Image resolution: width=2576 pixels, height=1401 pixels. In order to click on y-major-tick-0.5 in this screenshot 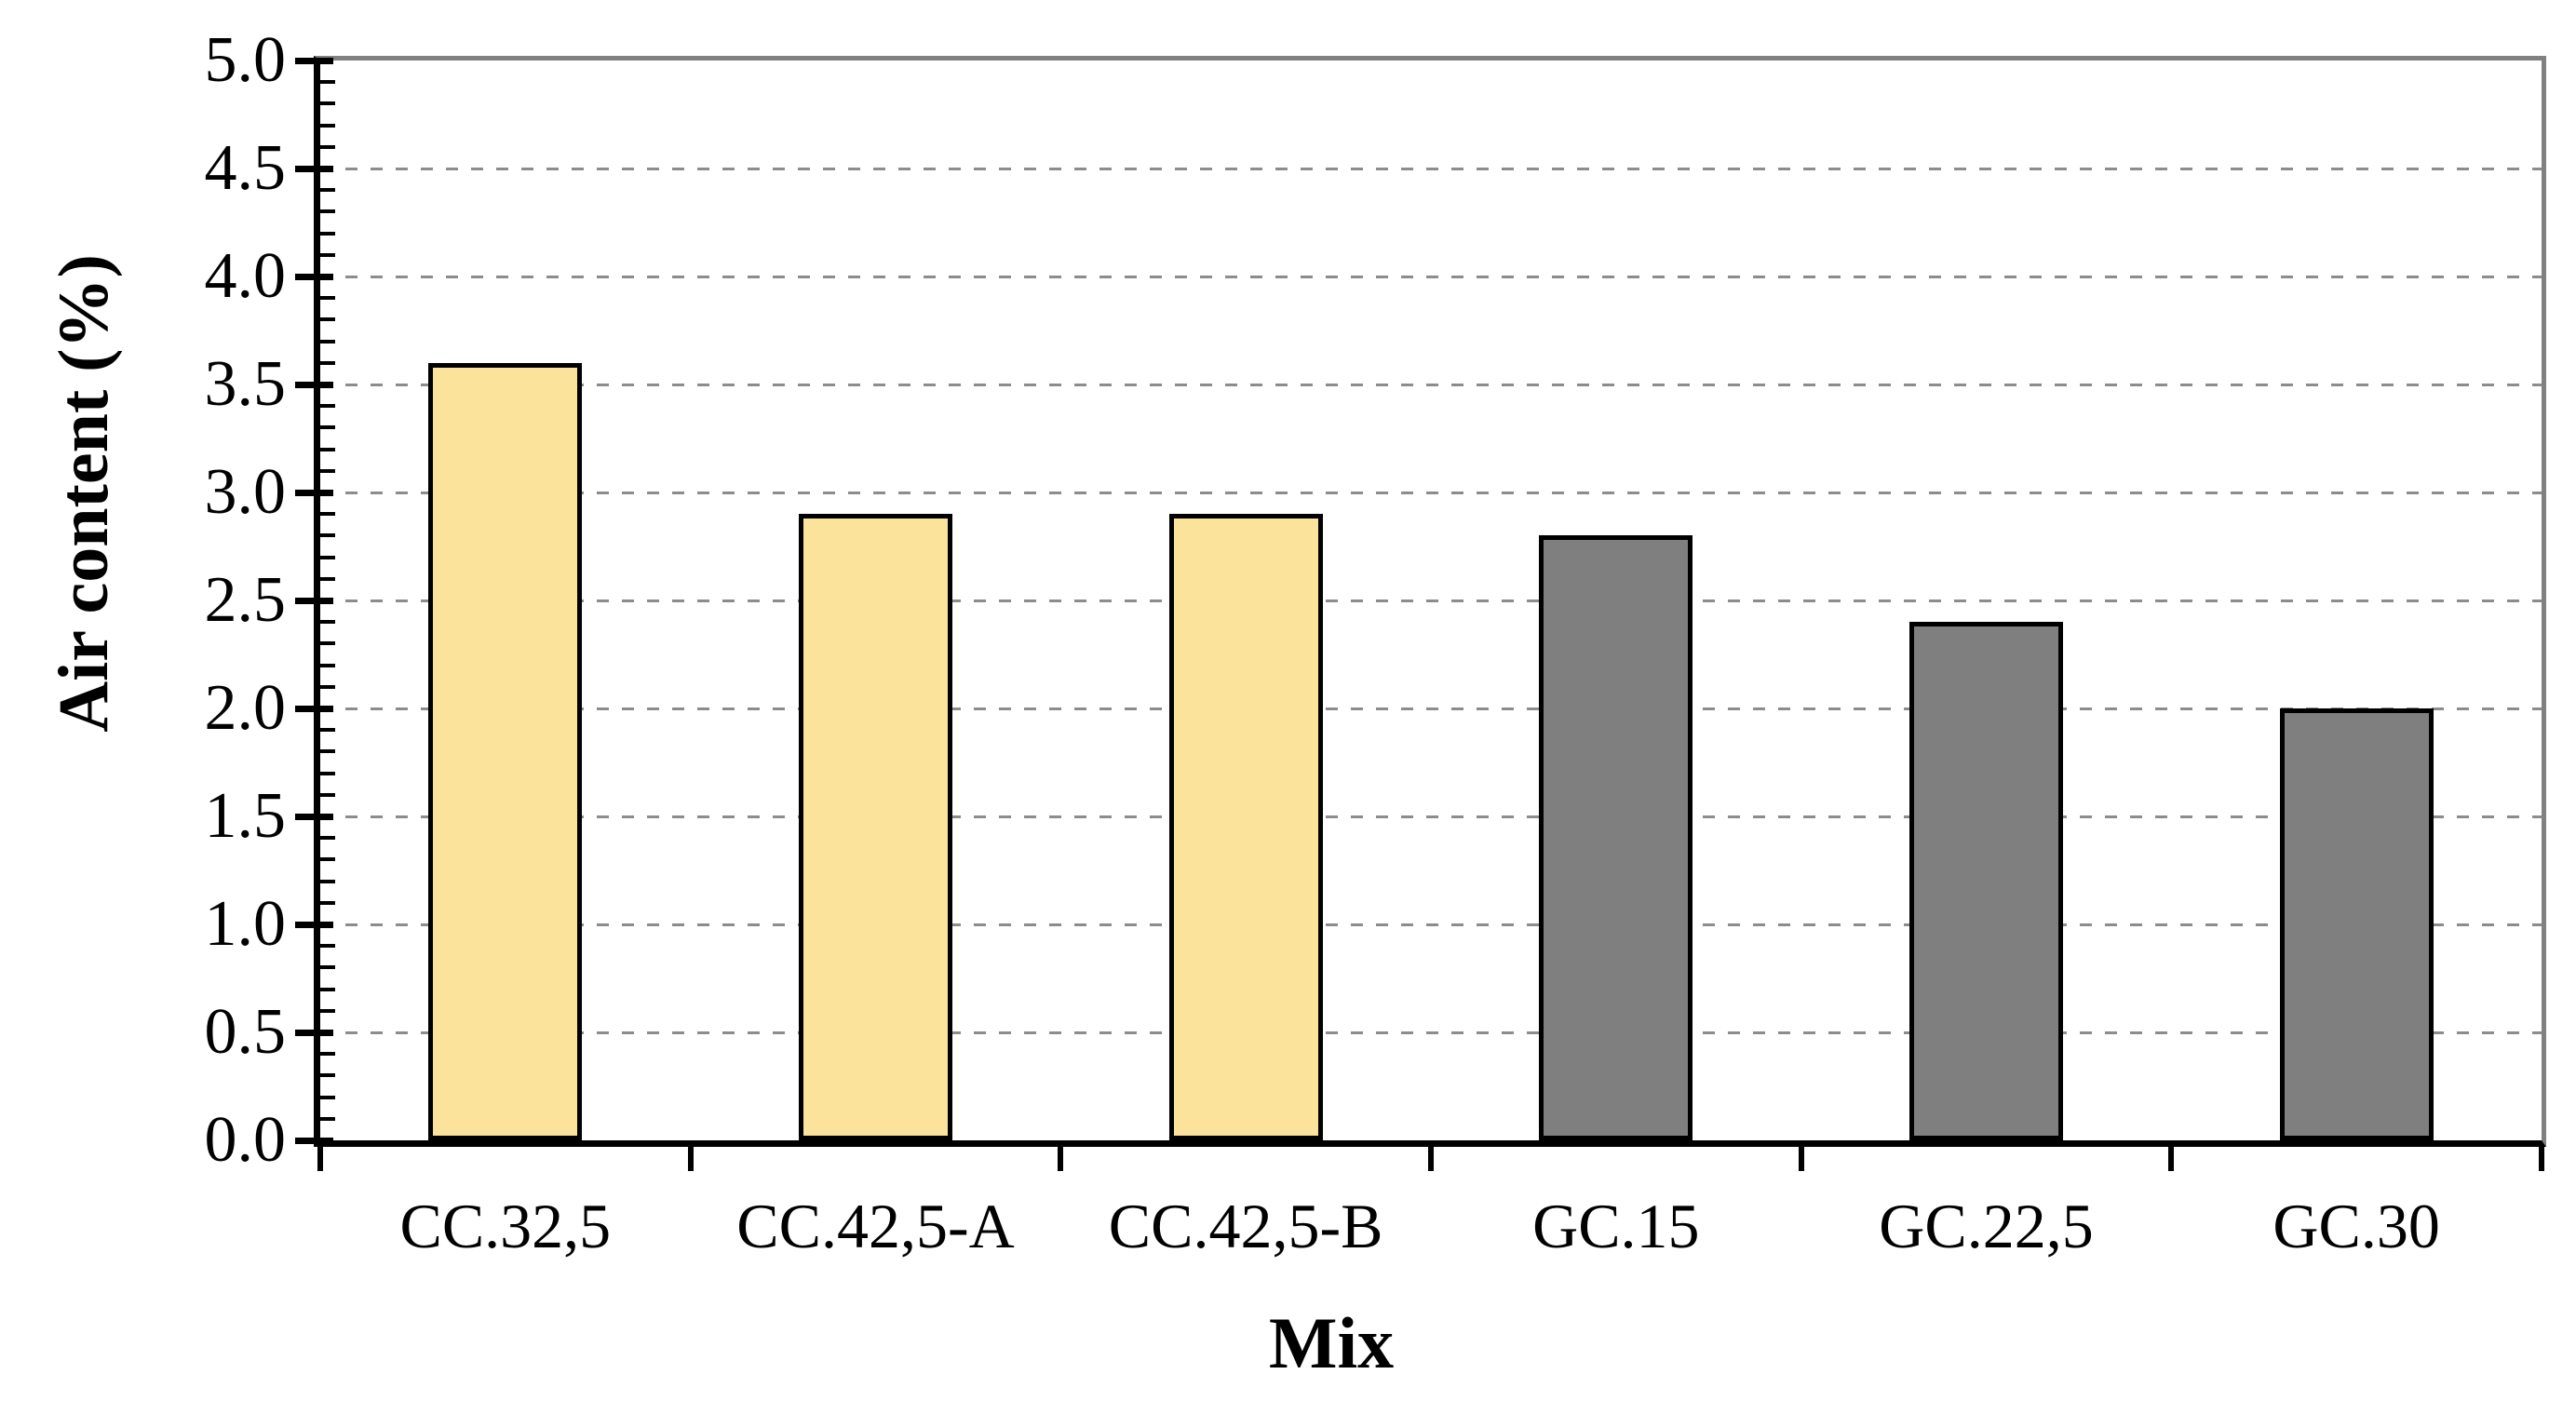, I will do `click(314, 1032)`.